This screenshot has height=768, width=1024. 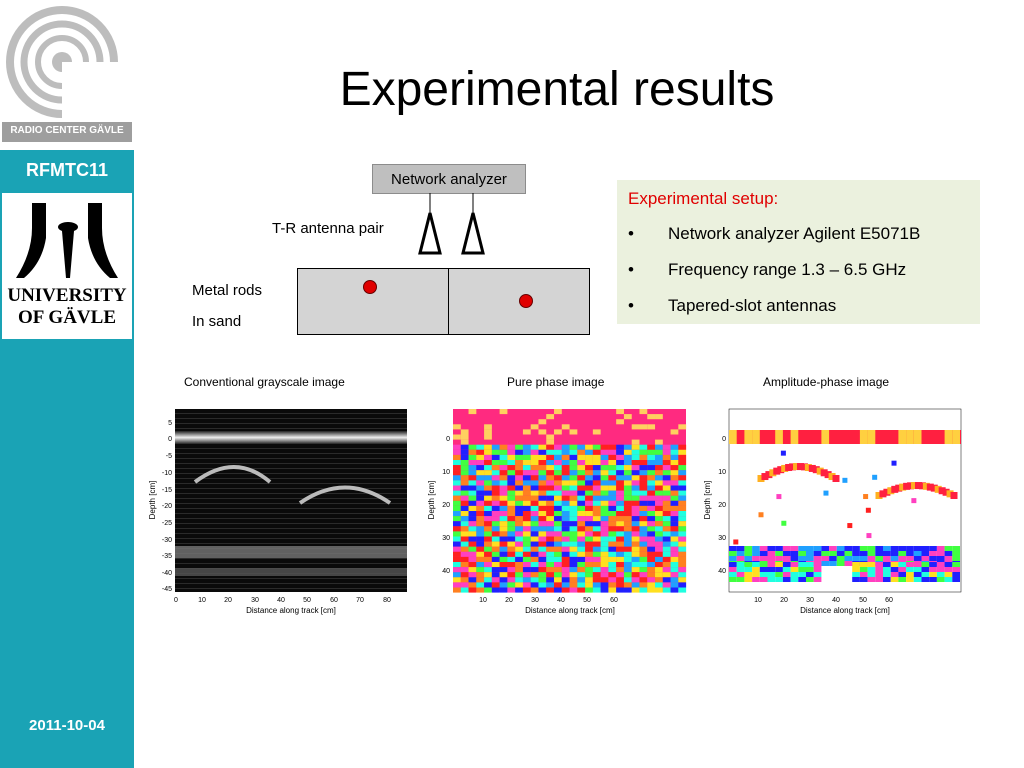 I want to click on university-name-line2: OF GÄVLE, so click(x=67, y=317).